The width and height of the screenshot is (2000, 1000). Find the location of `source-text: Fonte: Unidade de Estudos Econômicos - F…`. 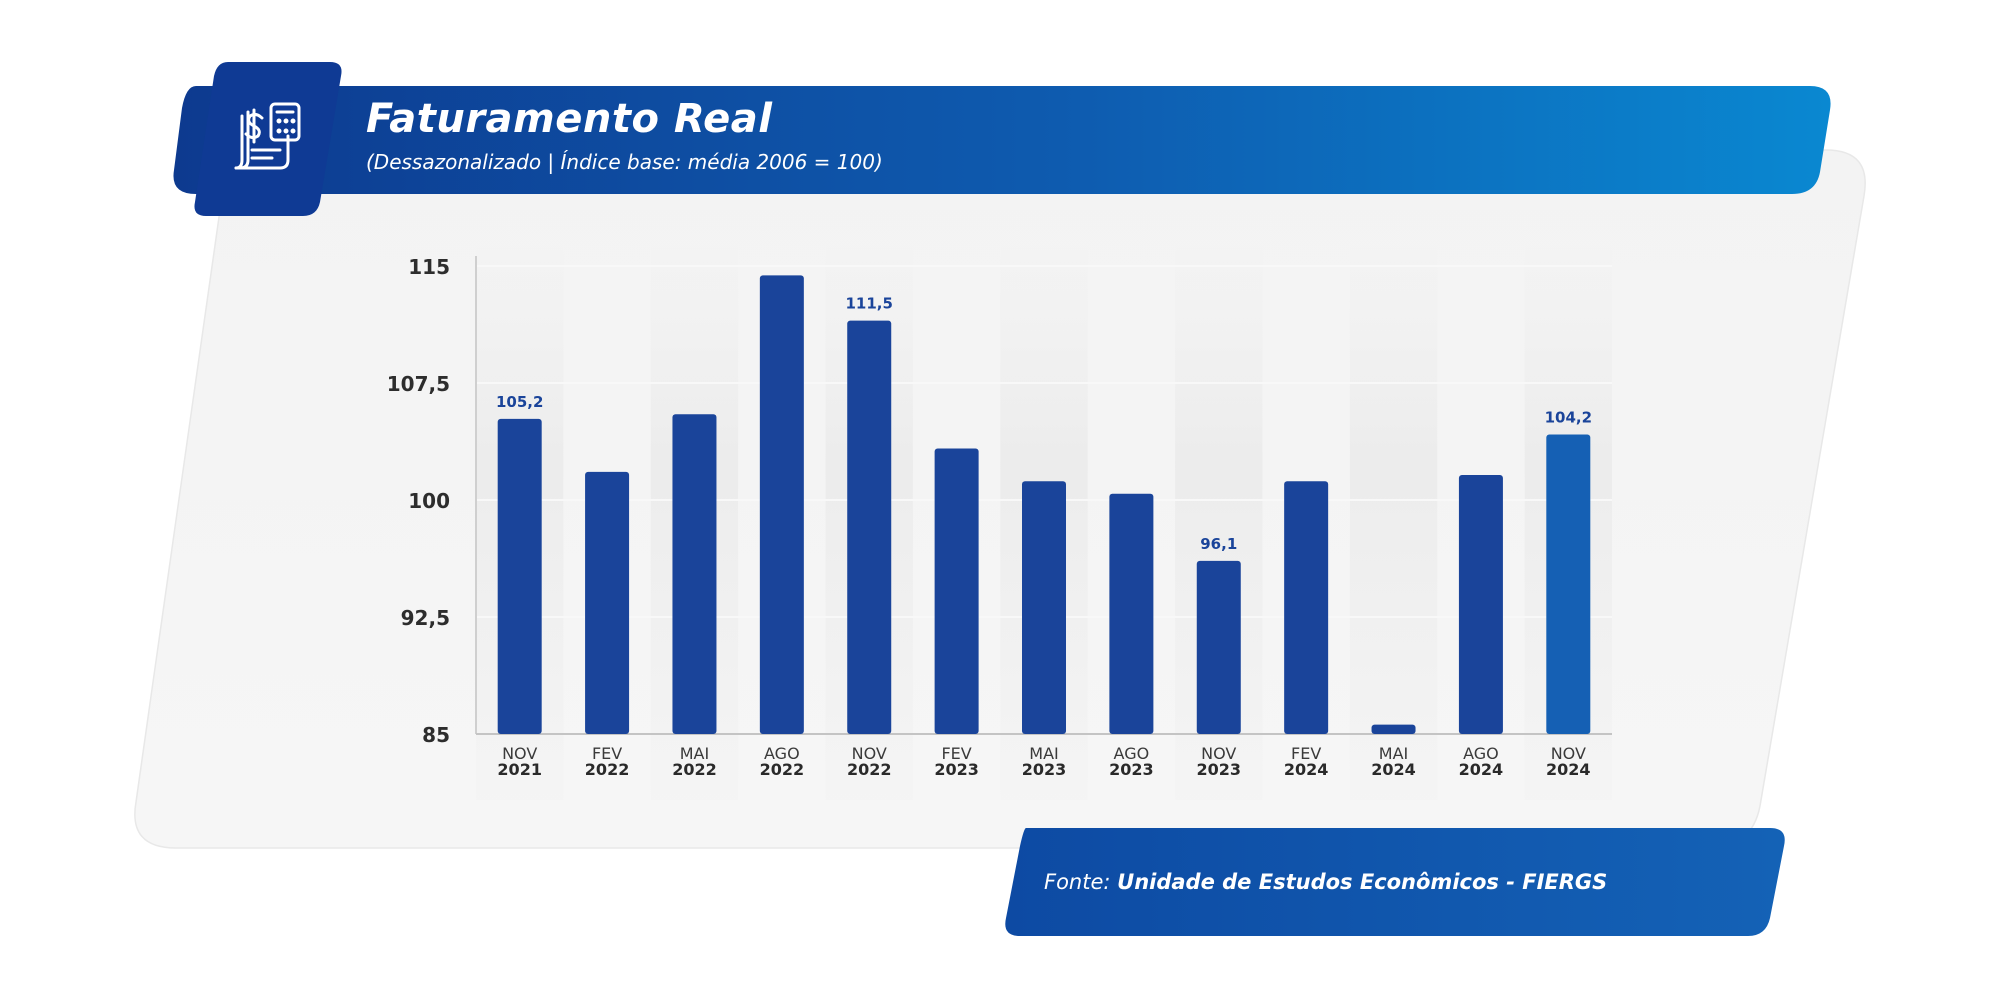

source-text: Fonte: Unidade de Estudos Econômicos - F… is located at coordinates (1325, 882).